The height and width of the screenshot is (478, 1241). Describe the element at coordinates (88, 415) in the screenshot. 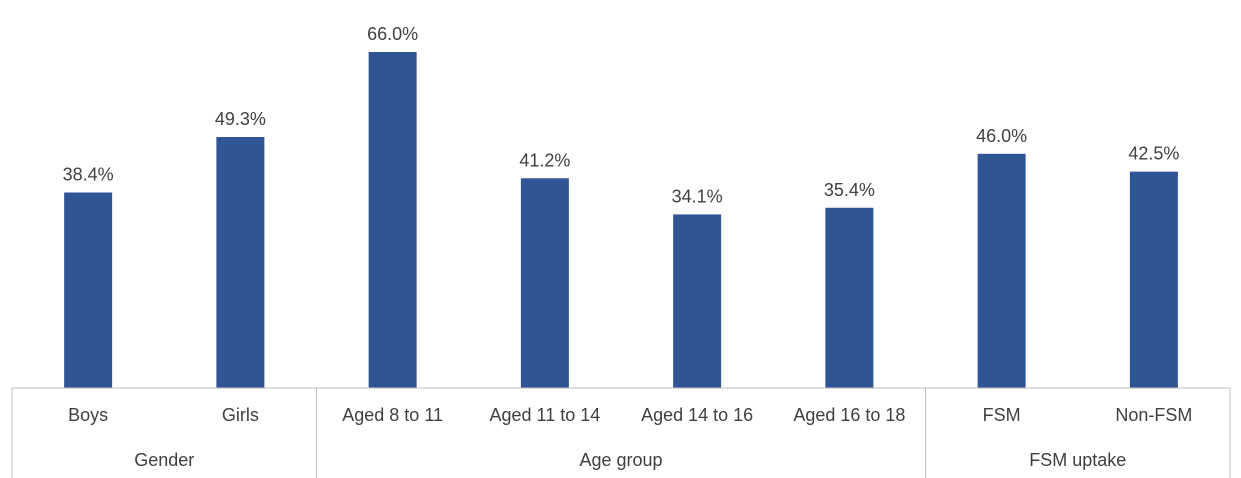

I see `category-label: Boys` at that location.